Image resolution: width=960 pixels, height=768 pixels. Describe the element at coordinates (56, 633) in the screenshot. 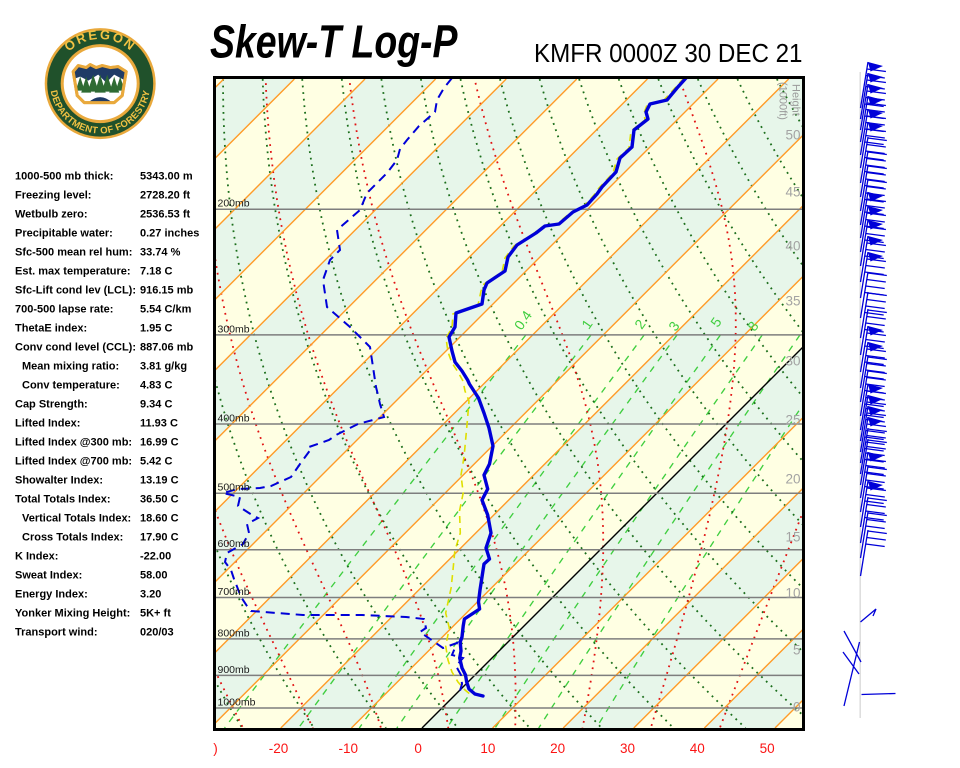

I see `svg-text: Transport wind:` at that location.